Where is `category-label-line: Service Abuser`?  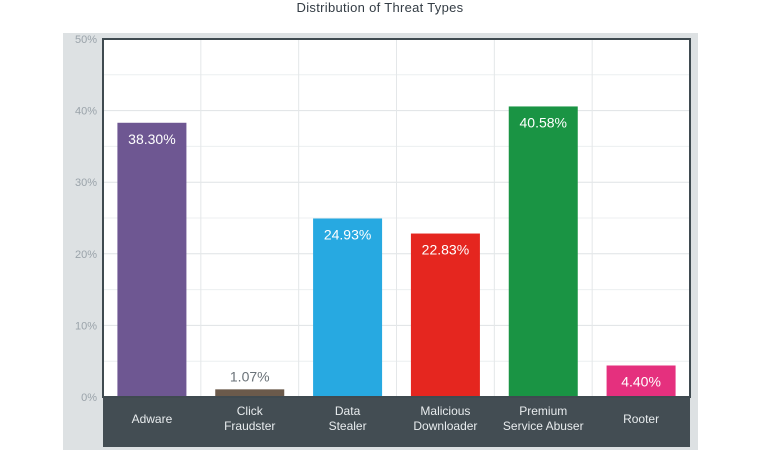 category-label-line: Service Abuser is located at coordinates (543, 426).